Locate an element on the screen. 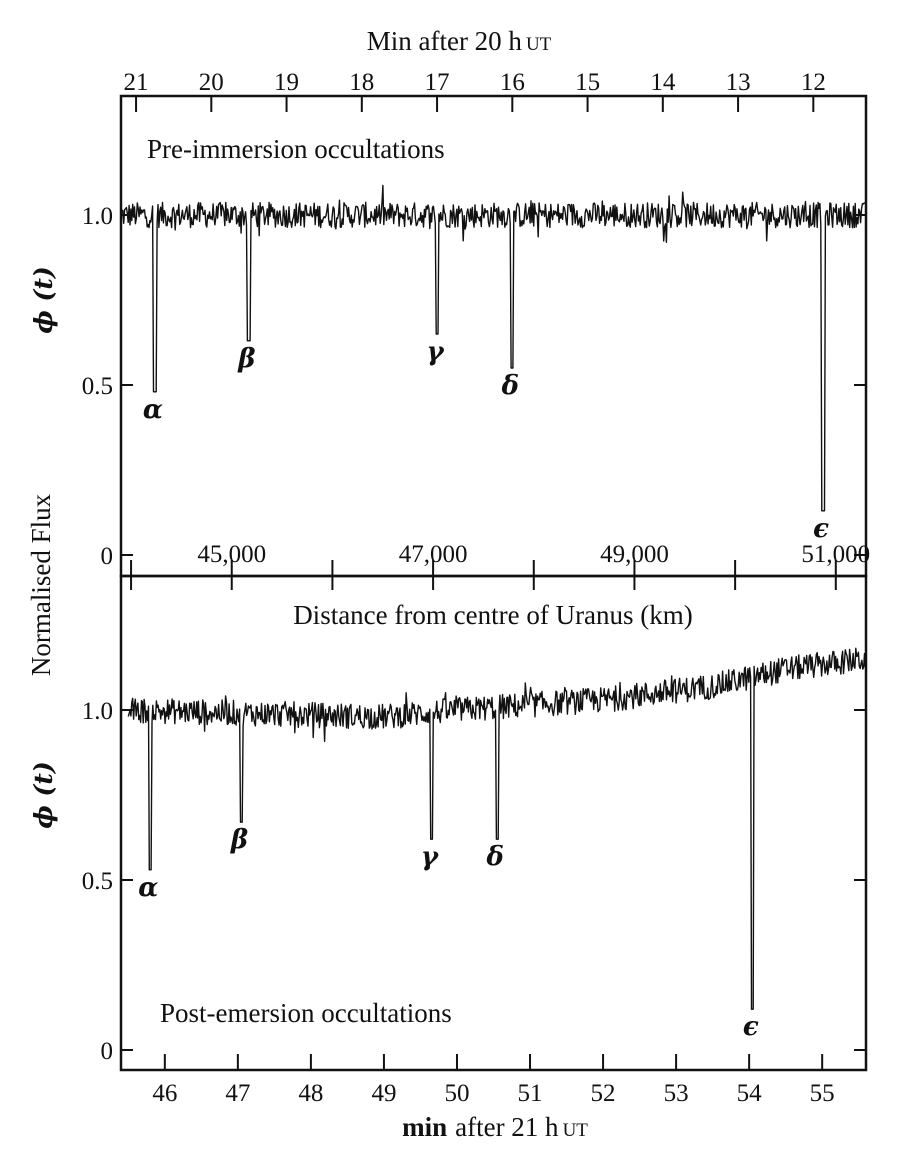 This screenshot has width=899, height=1152. bottom-ytick-label-1: 1.0 is located at coordinates (97, 711).